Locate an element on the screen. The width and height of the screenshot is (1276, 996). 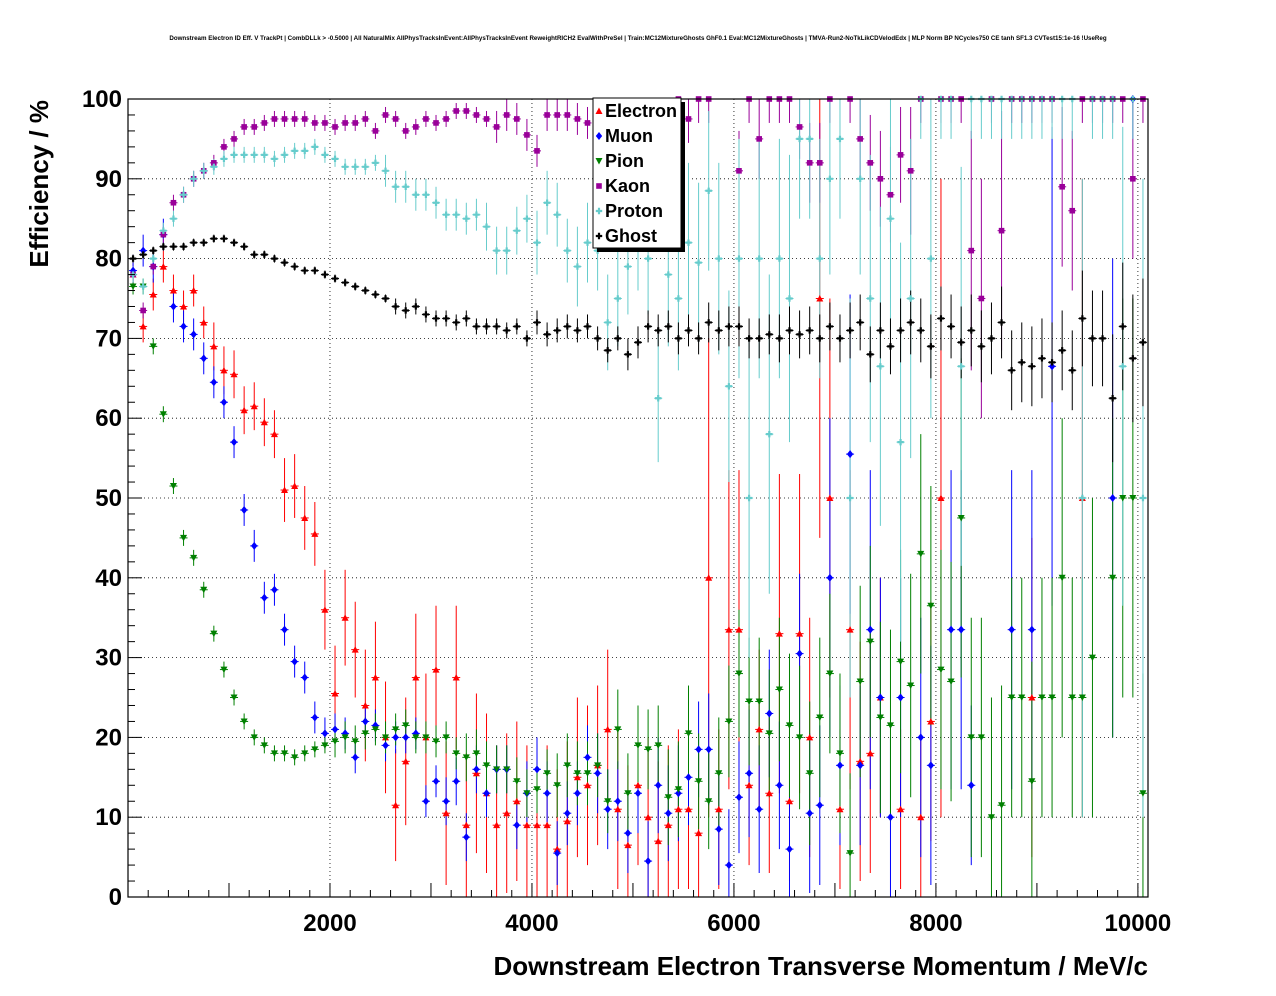
legend-electron-label: Electron is located at coordinates (641, 111).